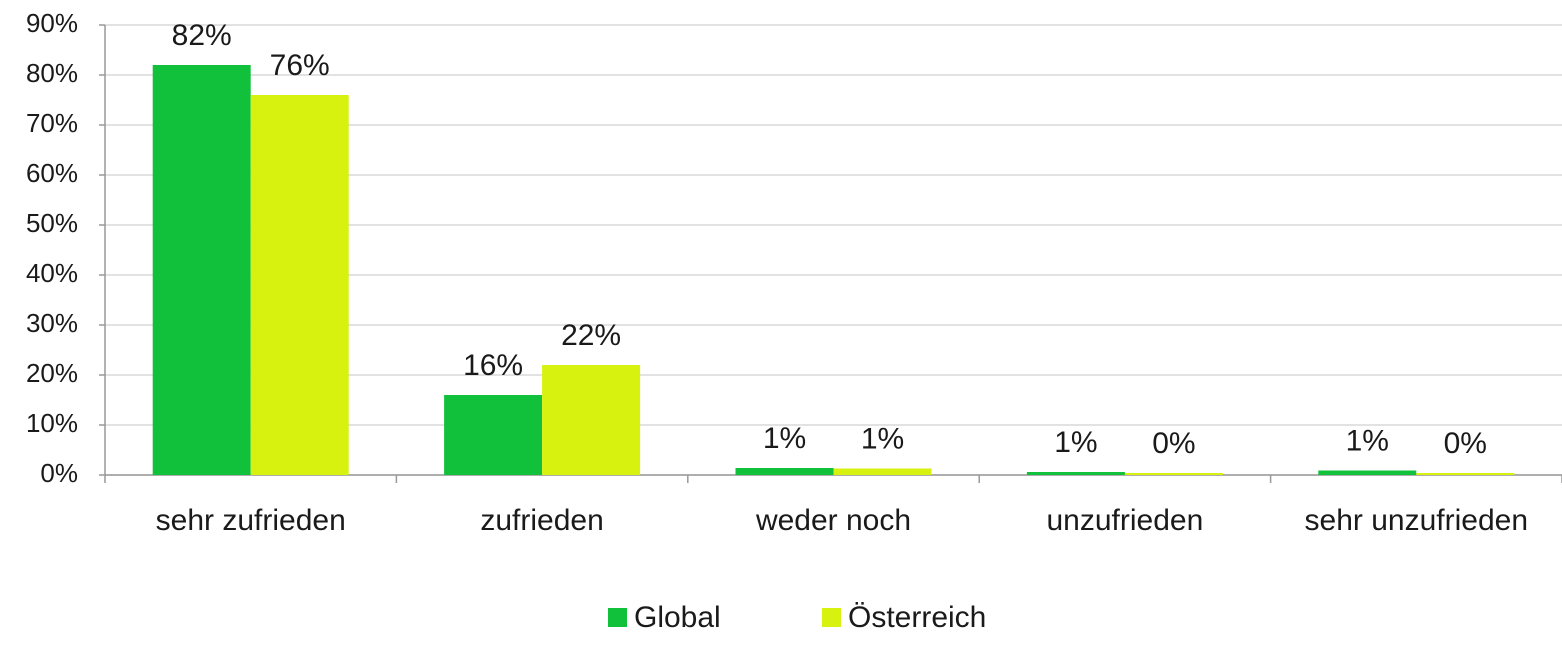 The height and width of the screenshot is (661, 1562). I want to click on x-tick-label: weder noch, so click(833, 520).